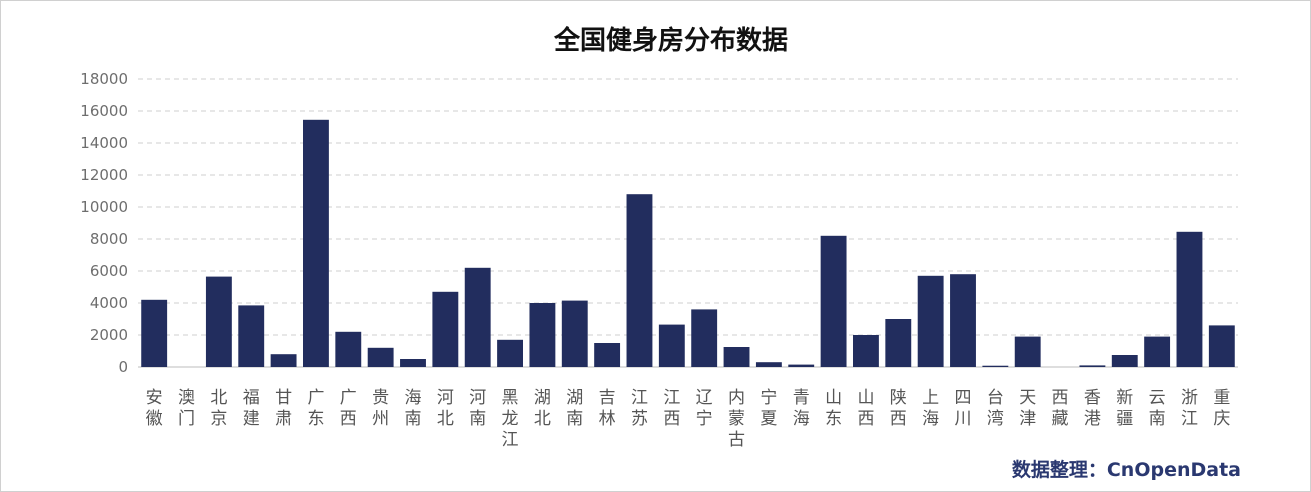 The width and height of the screenshot is (1311, 492). I want to click on x-tick-label: 台湾, so click(995, 408).